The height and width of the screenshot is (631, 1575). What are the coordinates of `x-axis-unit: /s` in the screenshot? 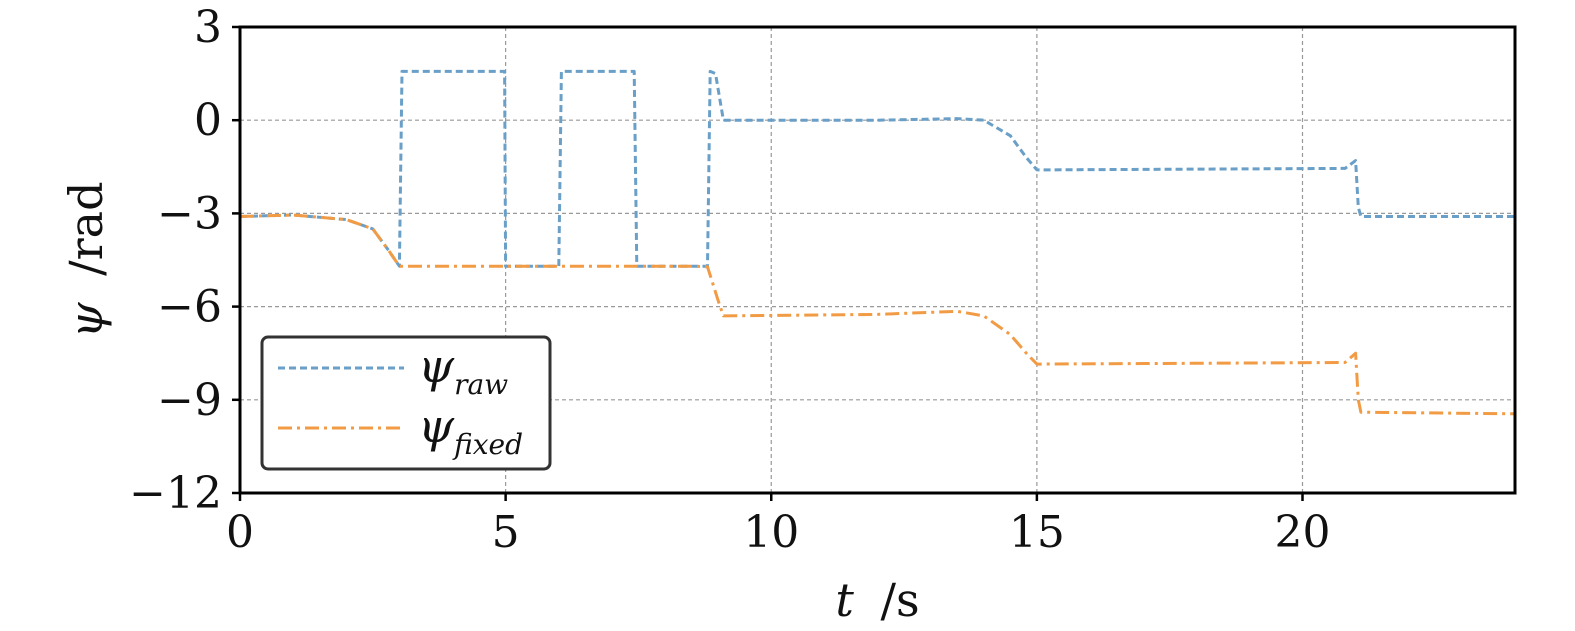 It's located at (900, 600).